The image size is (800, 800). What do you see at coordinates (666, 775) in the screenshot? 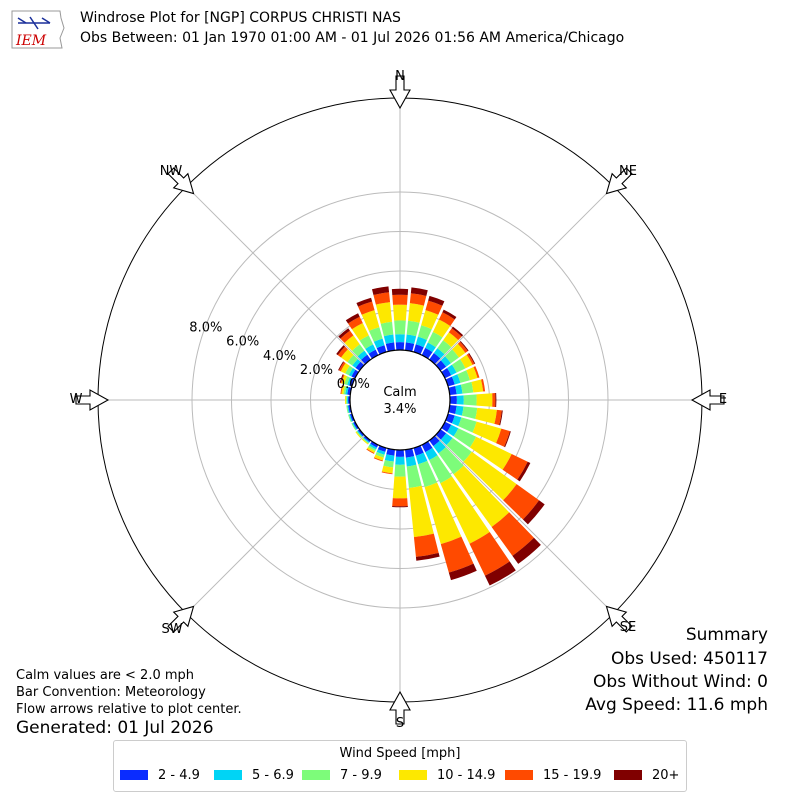
I see `legend-label: 20+` at bounding box center [666, 775].